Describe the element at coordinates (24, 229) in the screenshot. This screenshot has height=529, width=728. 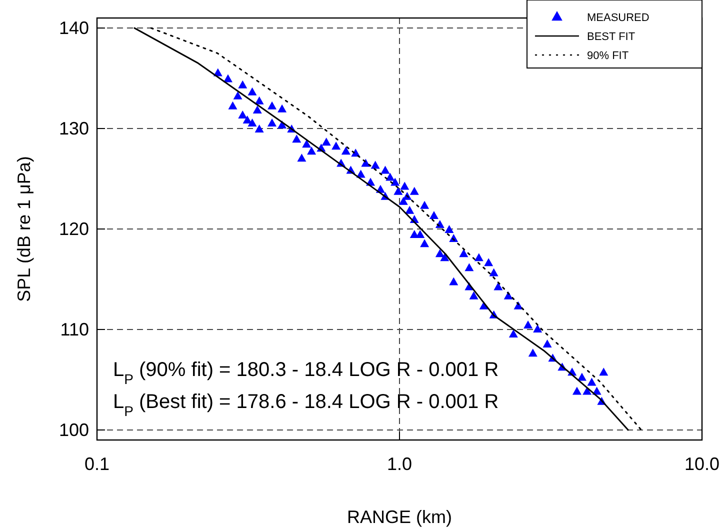
I see `y-axis-title: SPL (dB re 1 μPa)` at that location.